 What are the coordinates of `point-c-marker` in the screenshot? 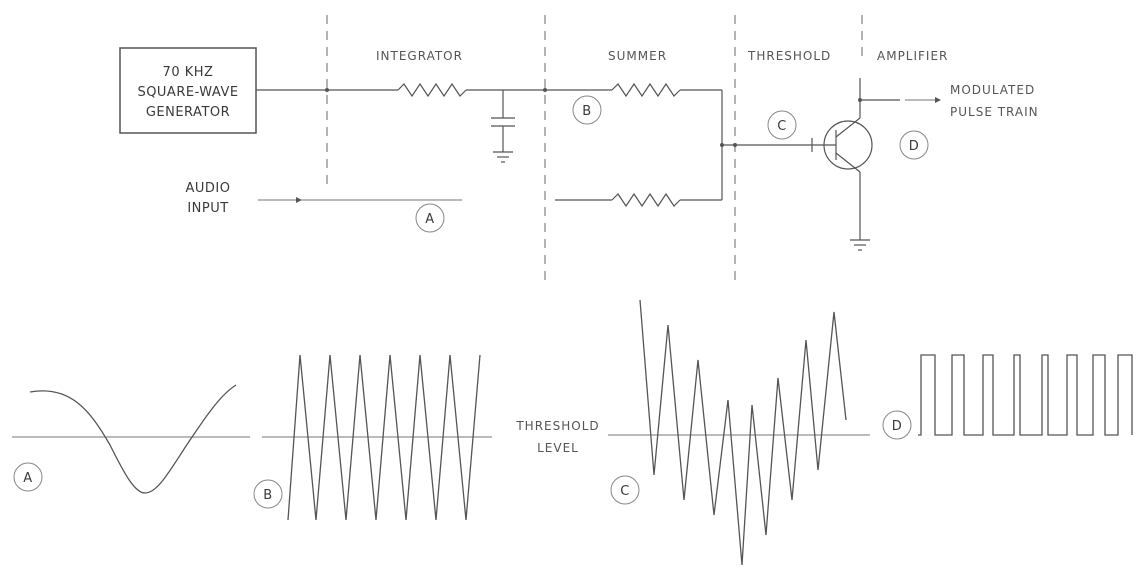 It's located at (782, 125).